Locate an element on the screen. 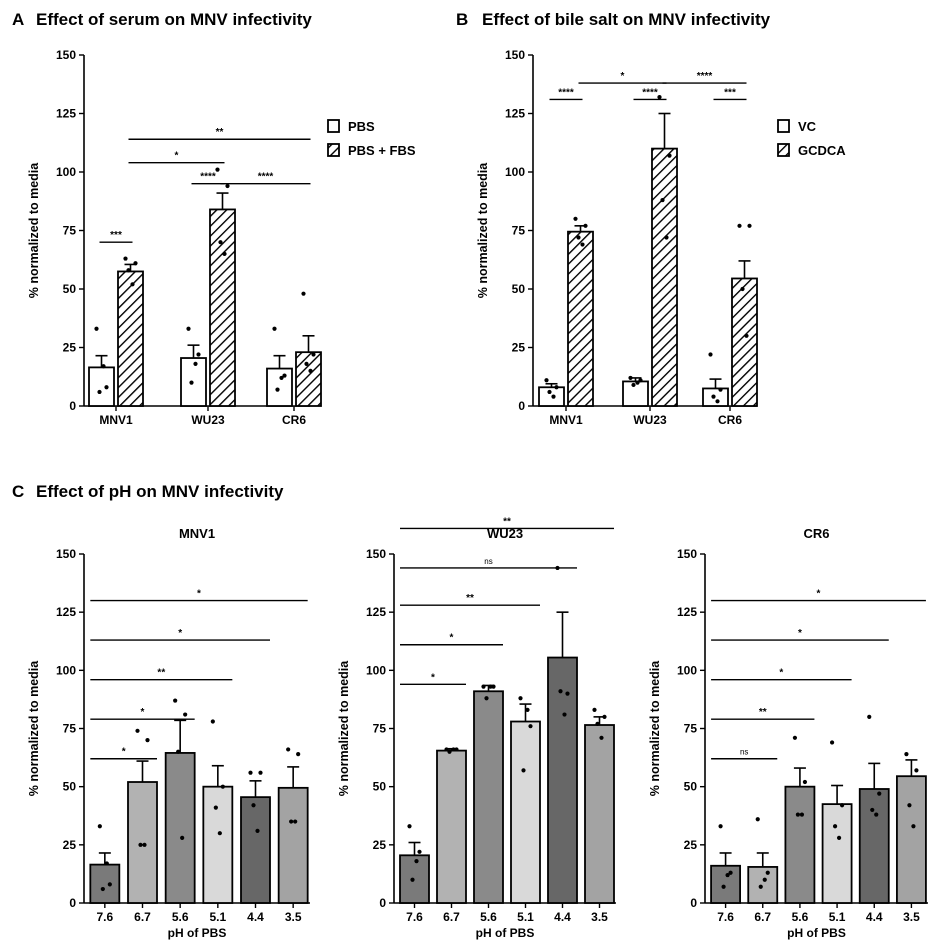  x-axis-label: pH of PBS is located at coordinates (505, 933).